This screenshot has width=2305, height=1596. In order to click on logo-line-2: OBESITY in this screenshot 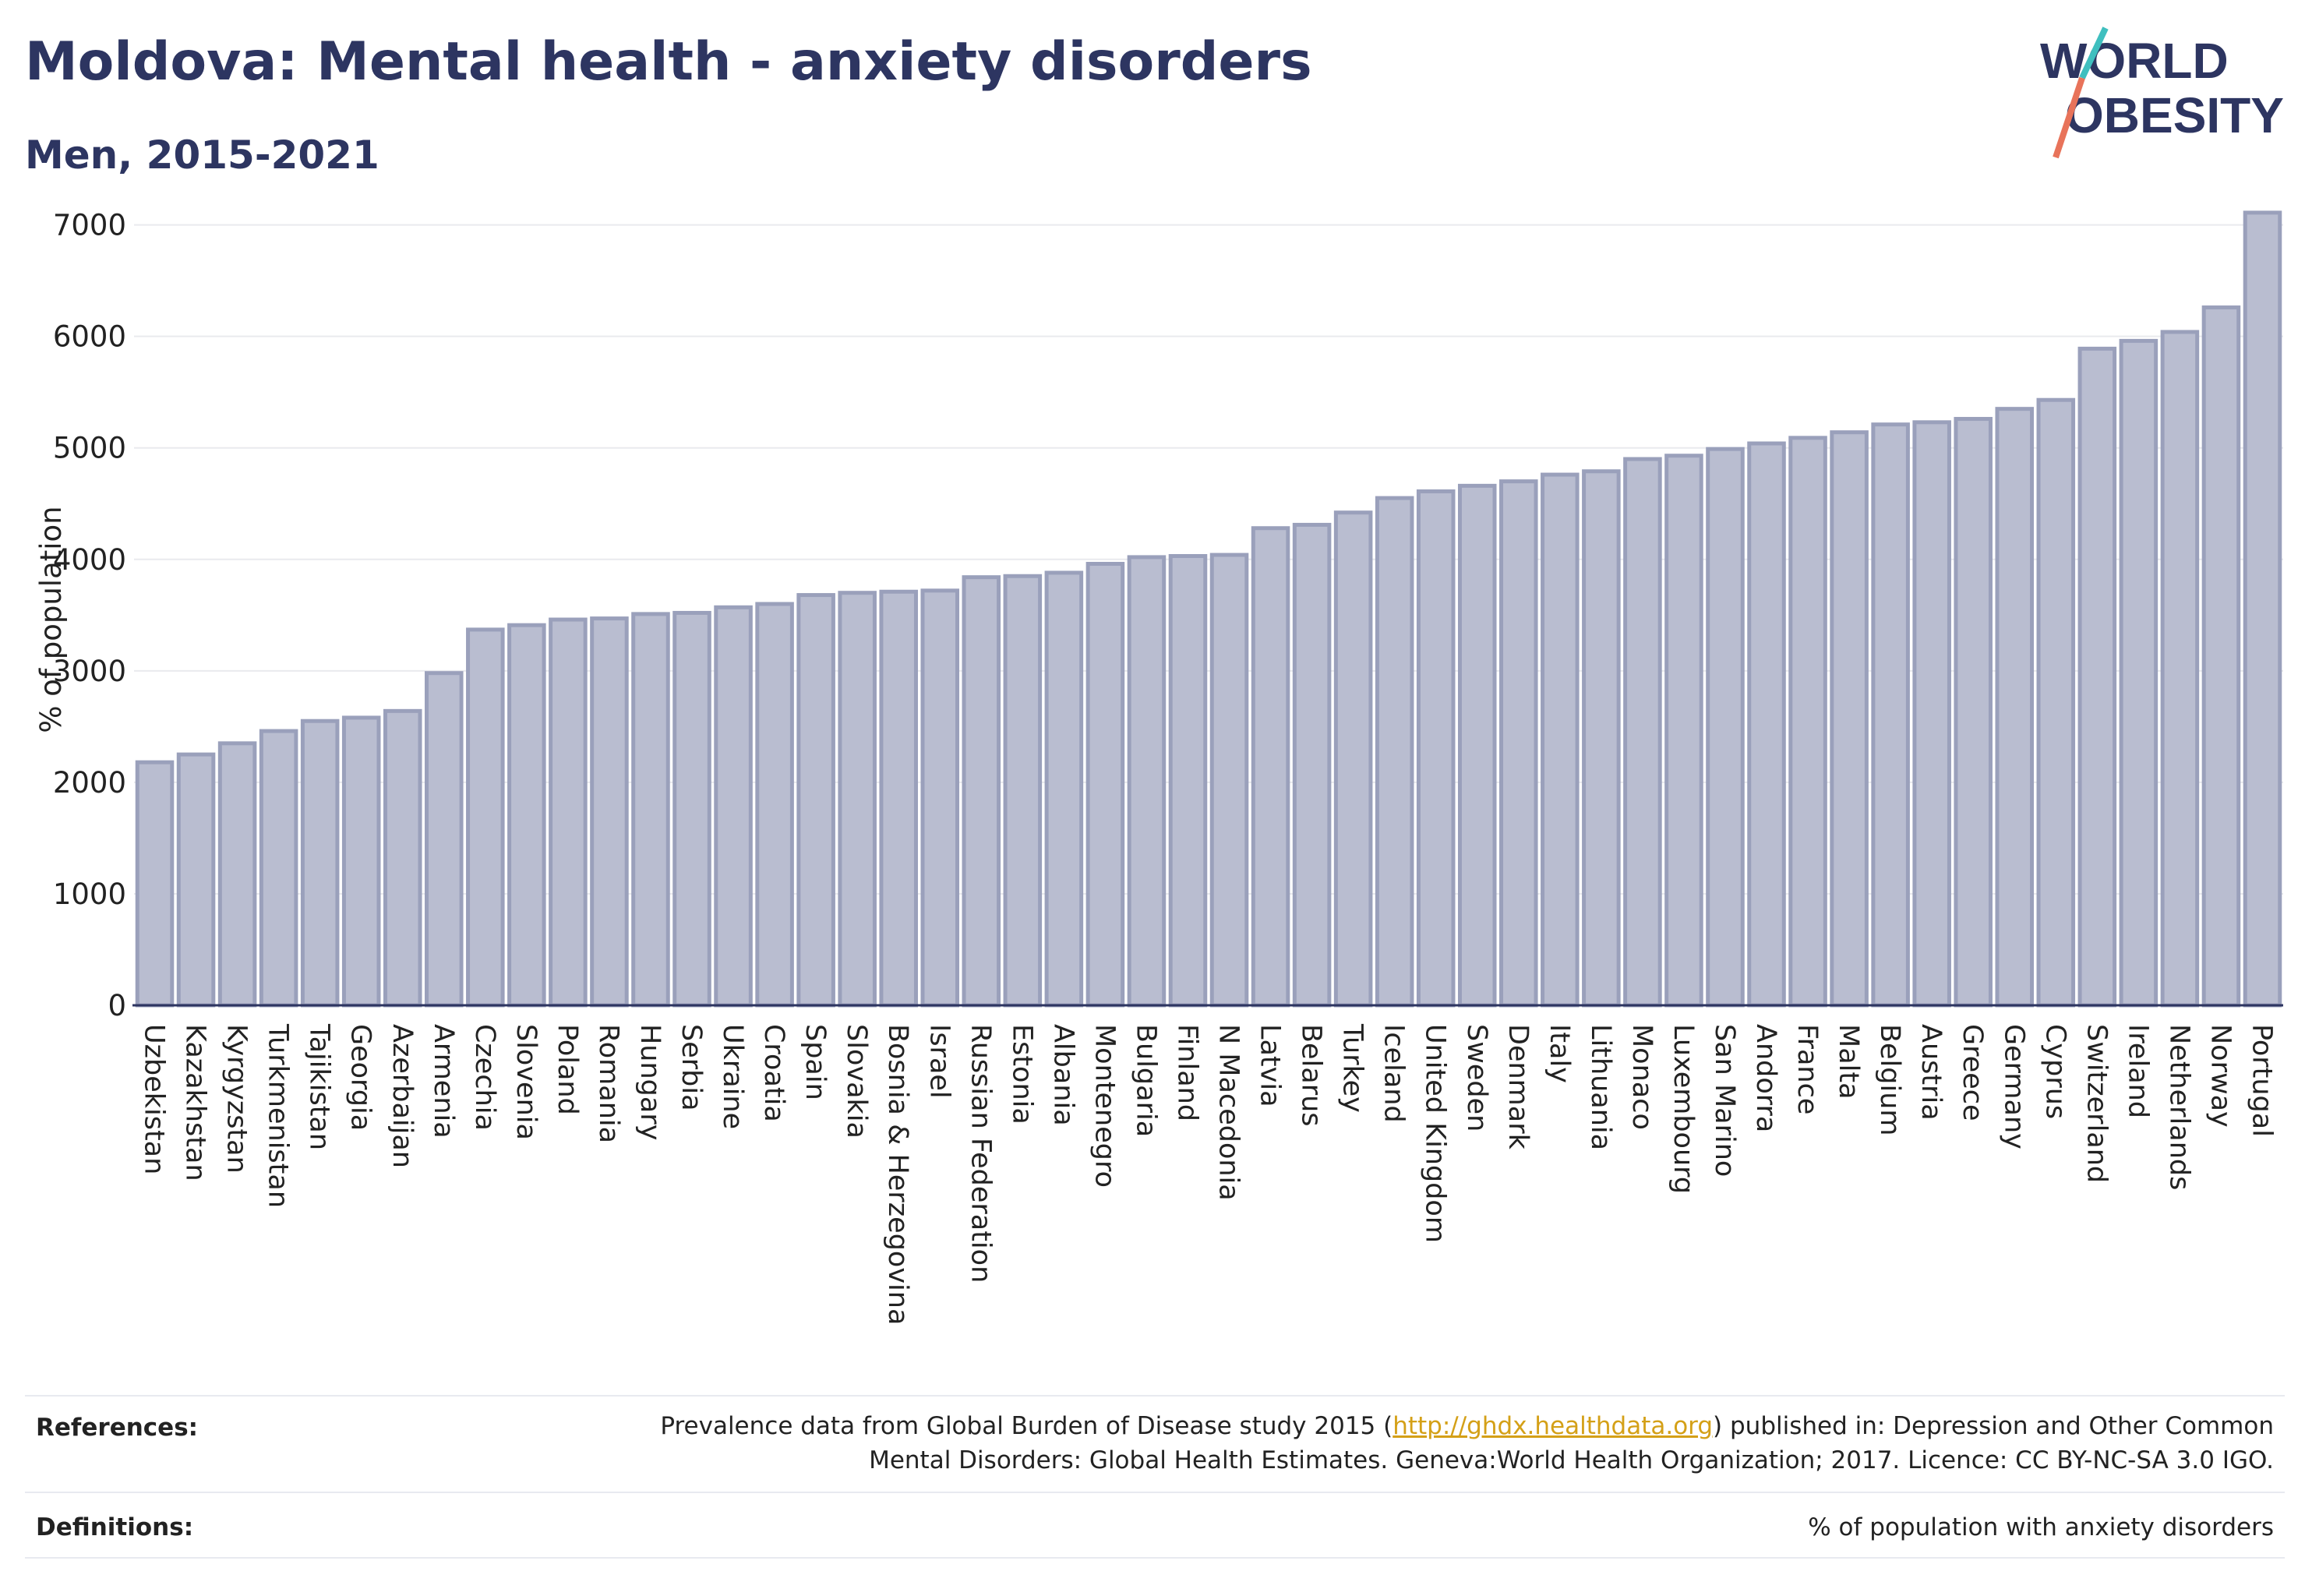, I will do `click(2174, 115)`.